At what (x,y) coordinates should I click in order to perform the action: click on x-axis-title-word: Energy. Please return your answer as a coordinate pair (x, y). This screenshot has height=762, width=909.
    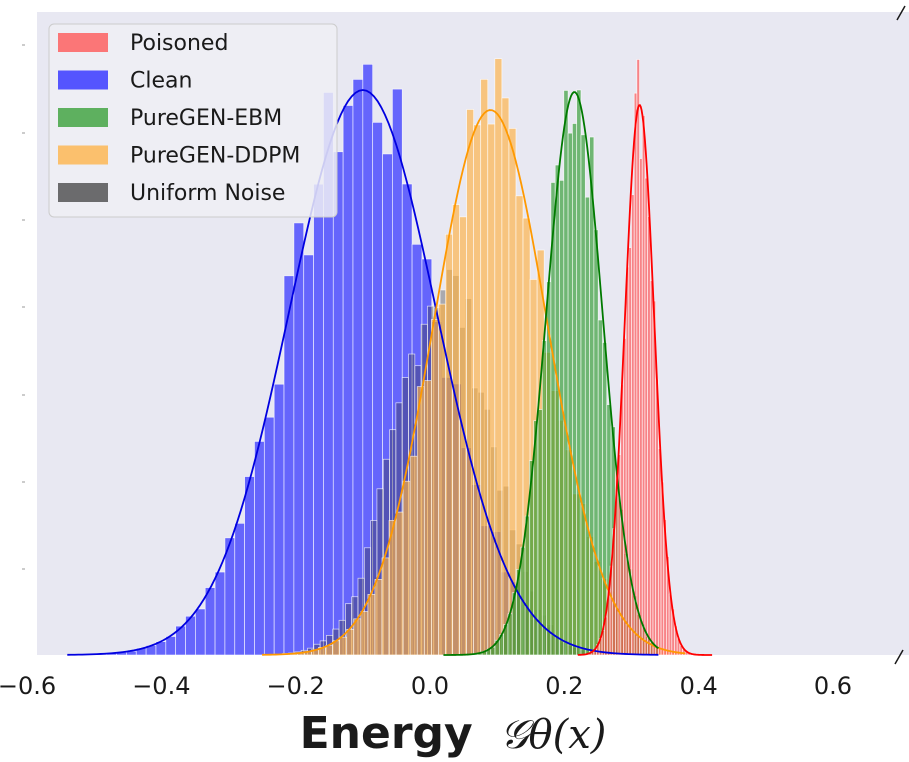
    Looking at the image, I should click on (386, 733).